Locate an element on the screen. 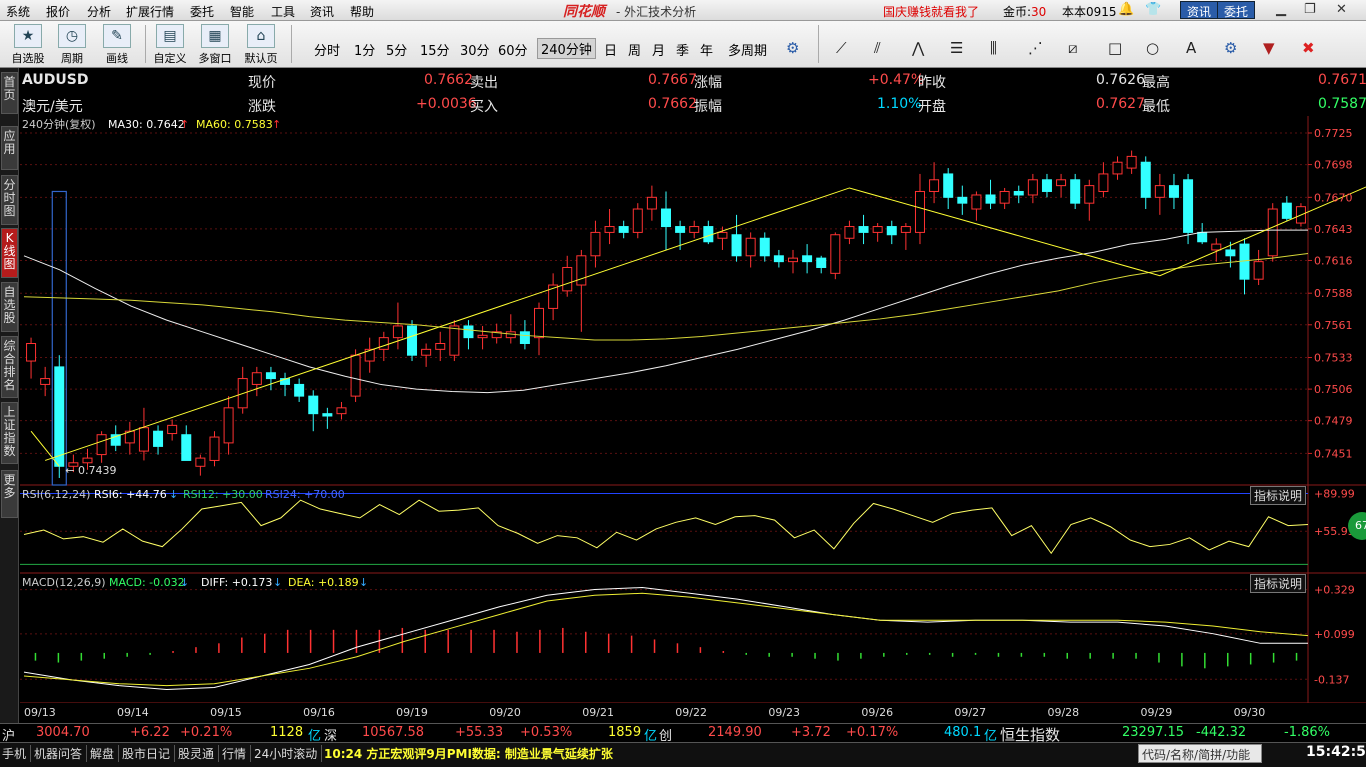 The height and width of the screenshot is (767, 1366). fan-lines-icon: ⋰ is located at coordinates (1035, 48).